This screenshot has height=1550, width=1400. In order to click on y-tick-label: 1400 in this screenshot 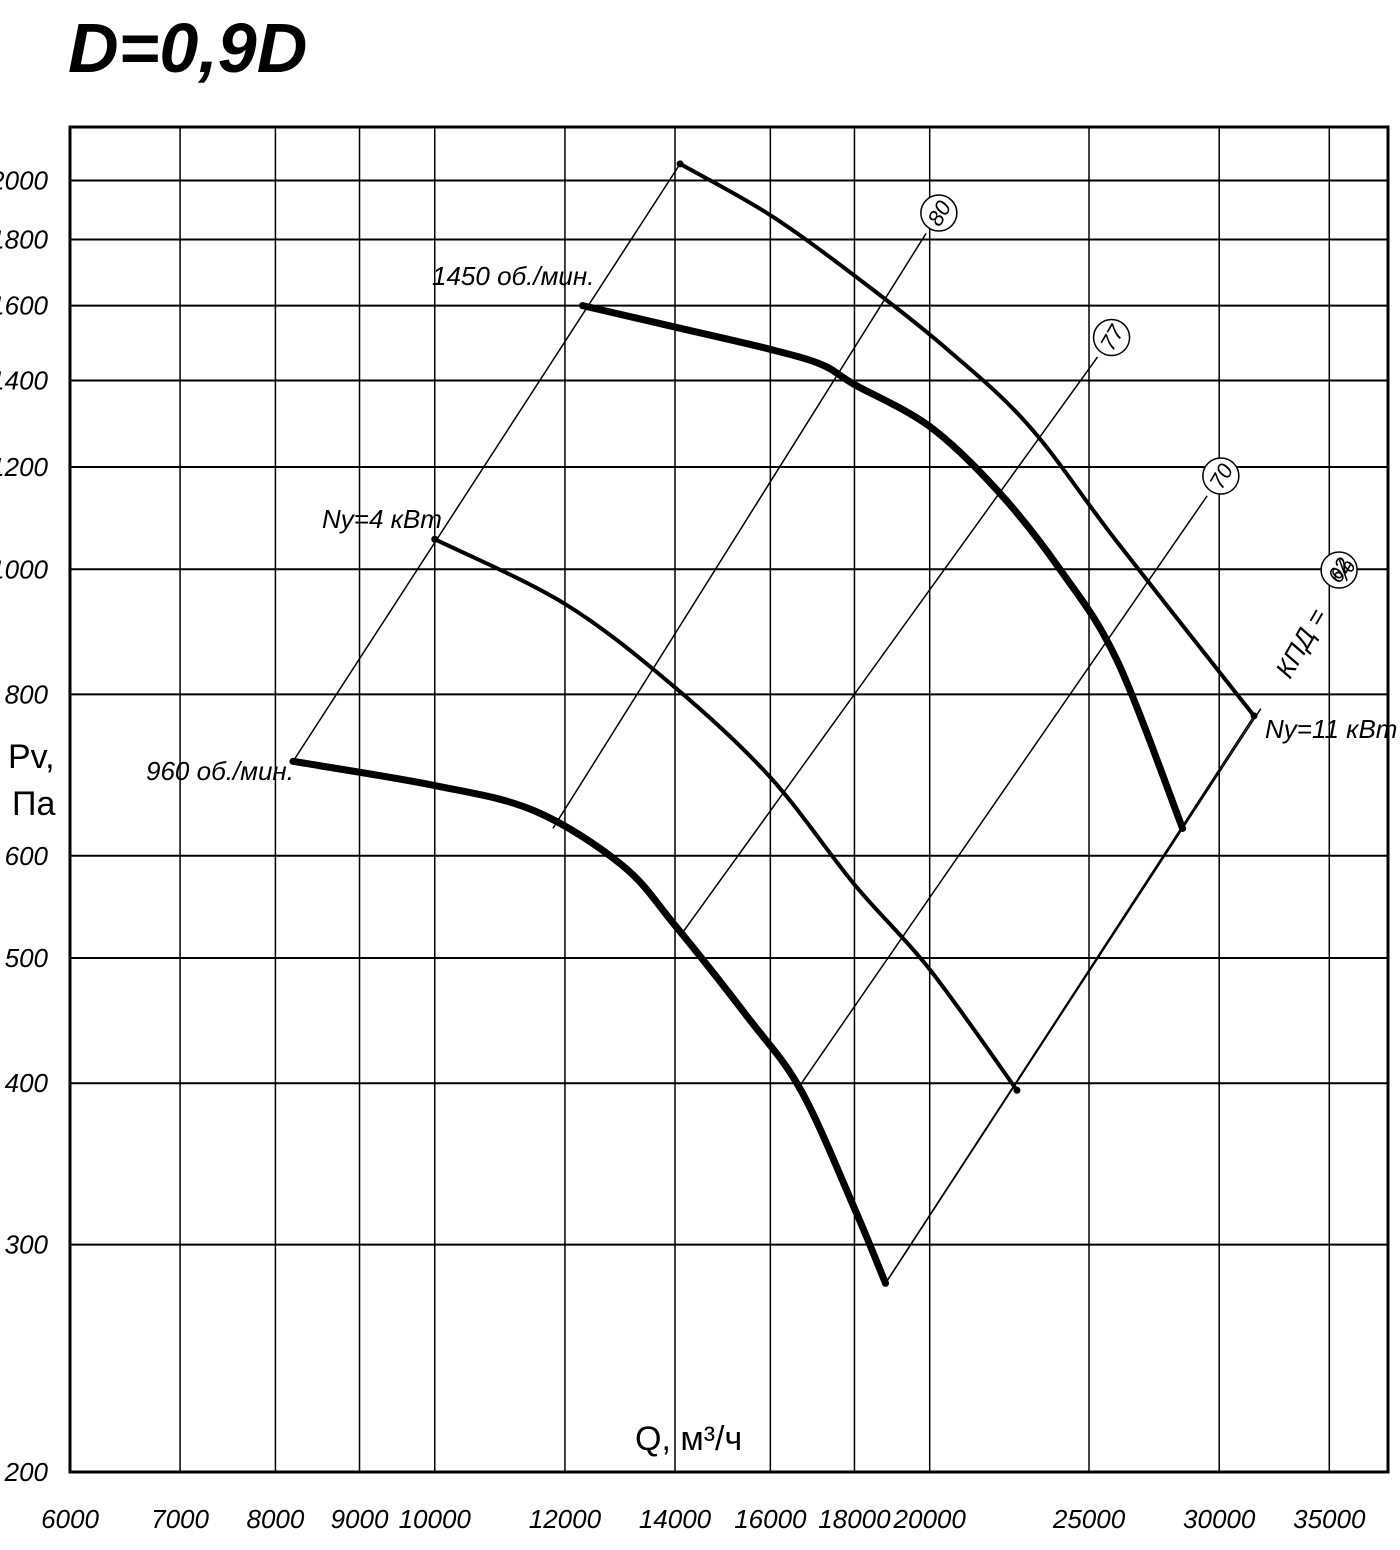, I will do `click(24, 381)`.